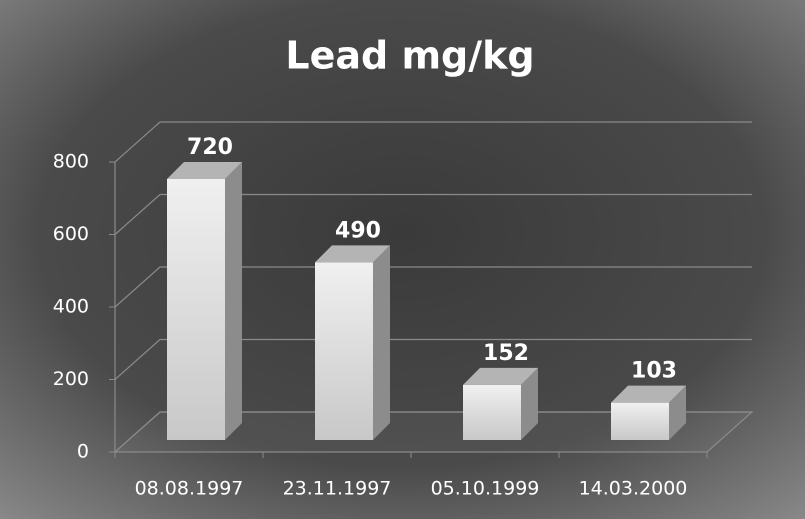 The image size is (805, 519). I want to click on x-tick-label: 23.11.1997, so click(337, 489).